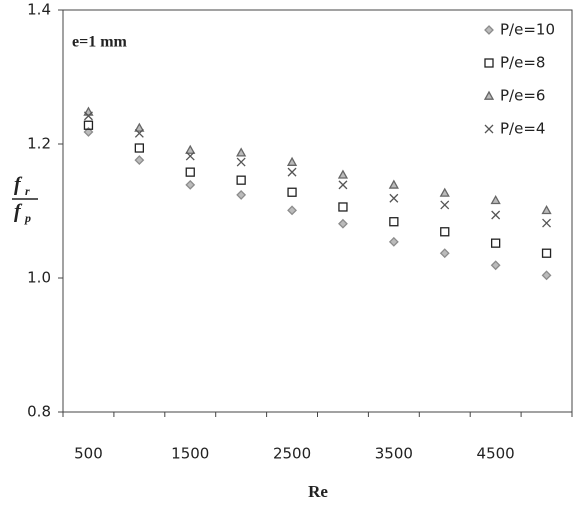 This screenshot has width=581, height=510. I want to click on x-tick-label: 500, so click(88, 454).